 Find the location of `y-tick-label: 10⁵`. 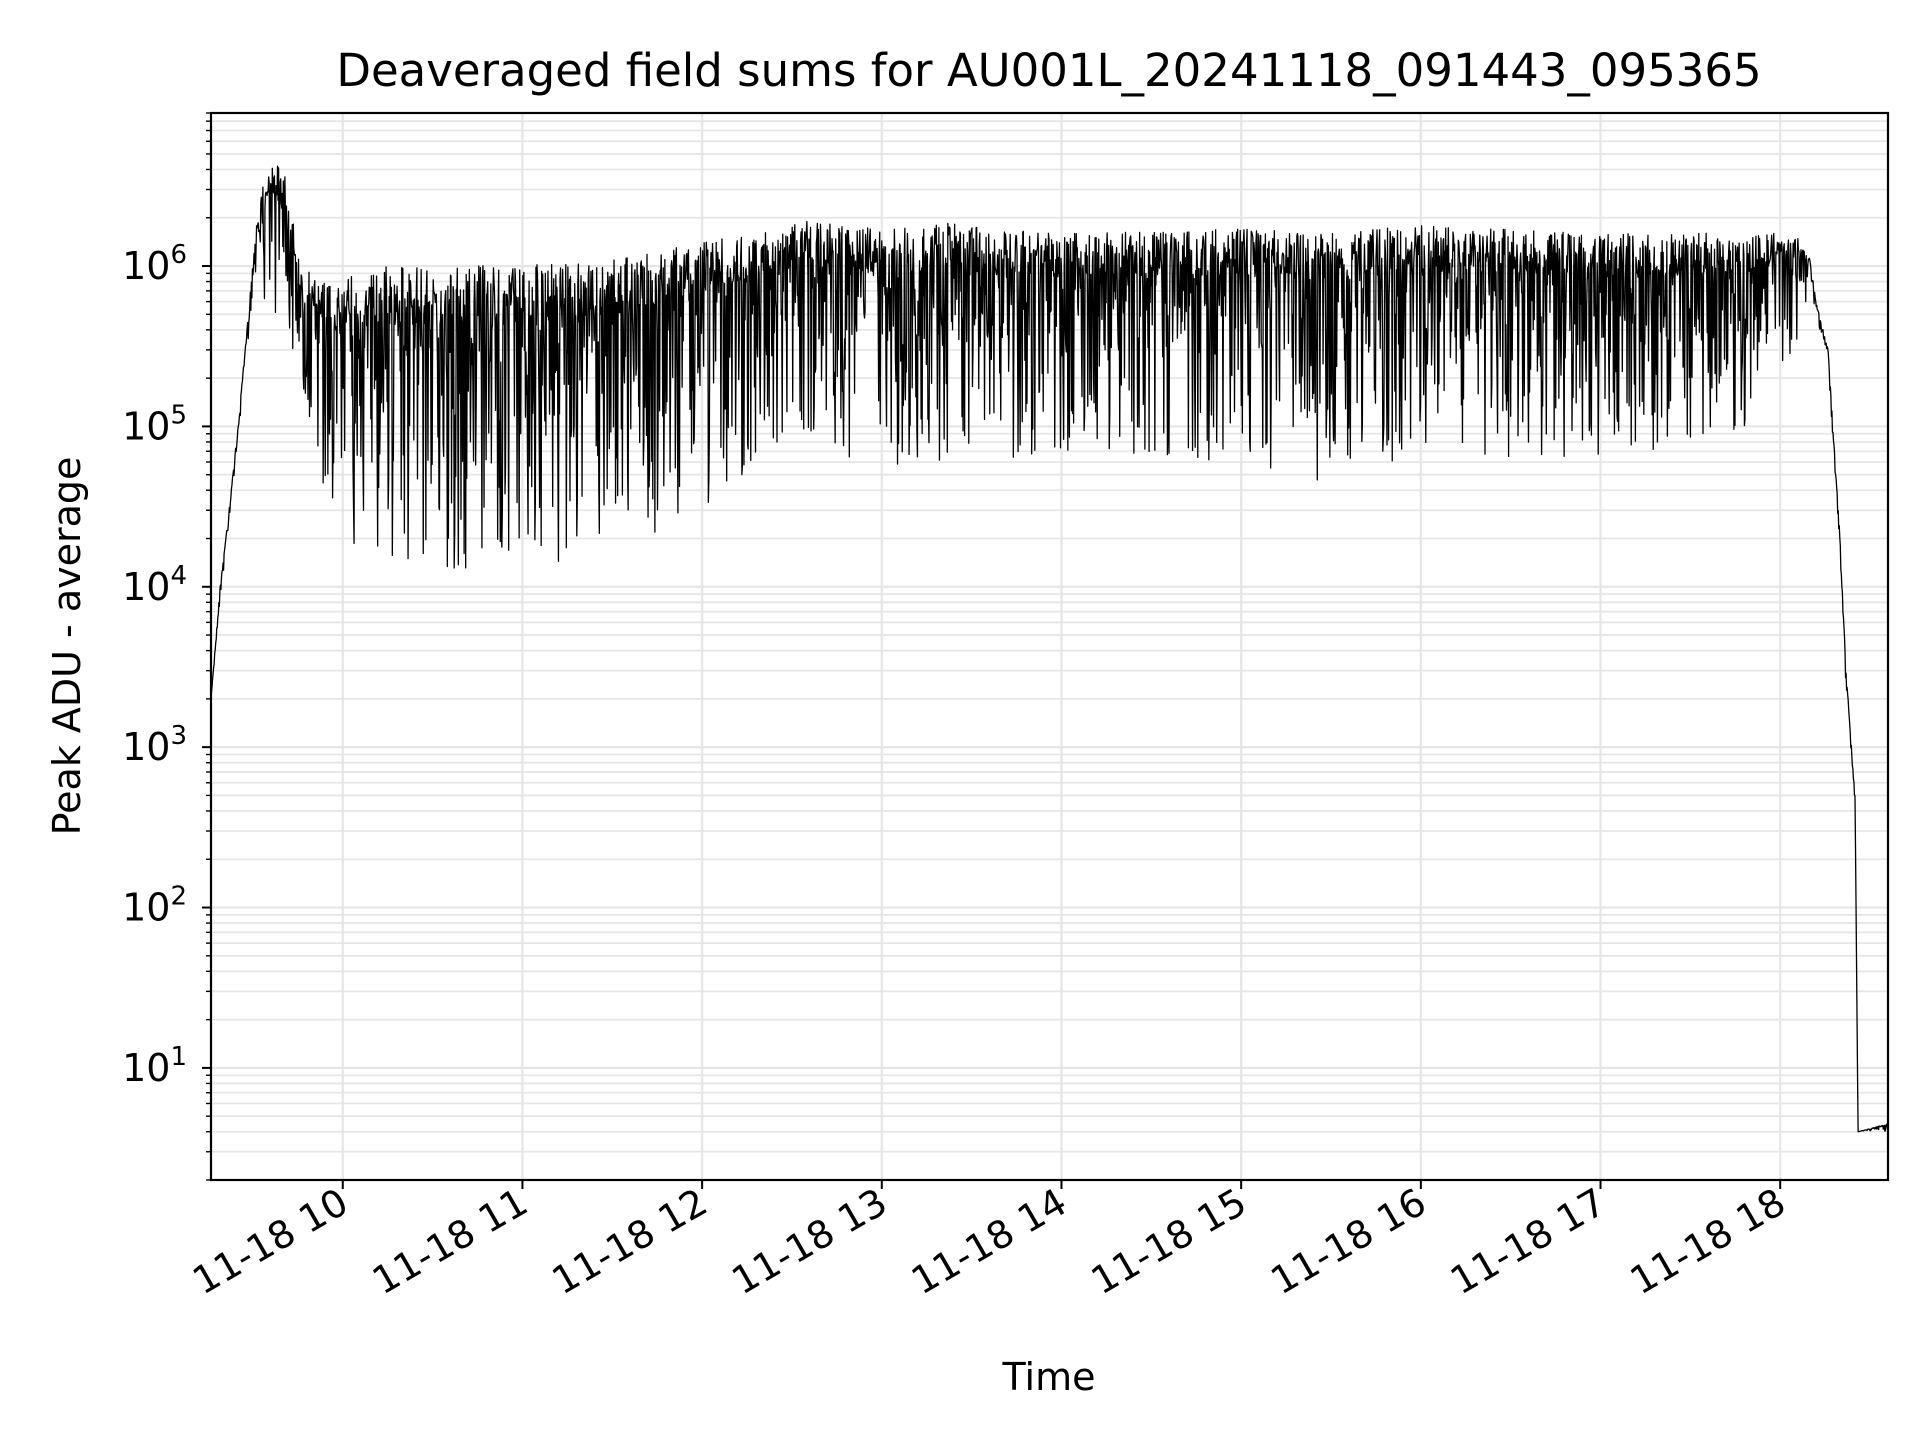

y-tick-label: 10⁵ is located at coordinates (154, 424).